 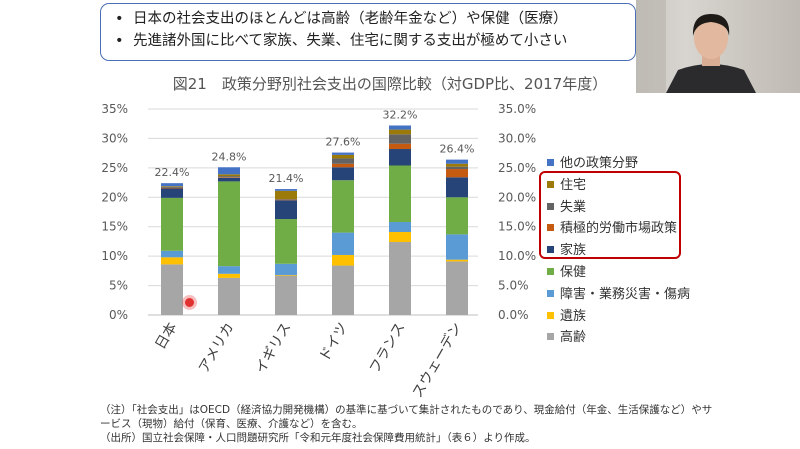 What do you see at coordinates (341, 41) in the screenshot?
I see `summary-bullet: • 先進諸外国に比べて家族、失業、住宅に関する支出が極めて小さい` at bounding box center [341, 41].